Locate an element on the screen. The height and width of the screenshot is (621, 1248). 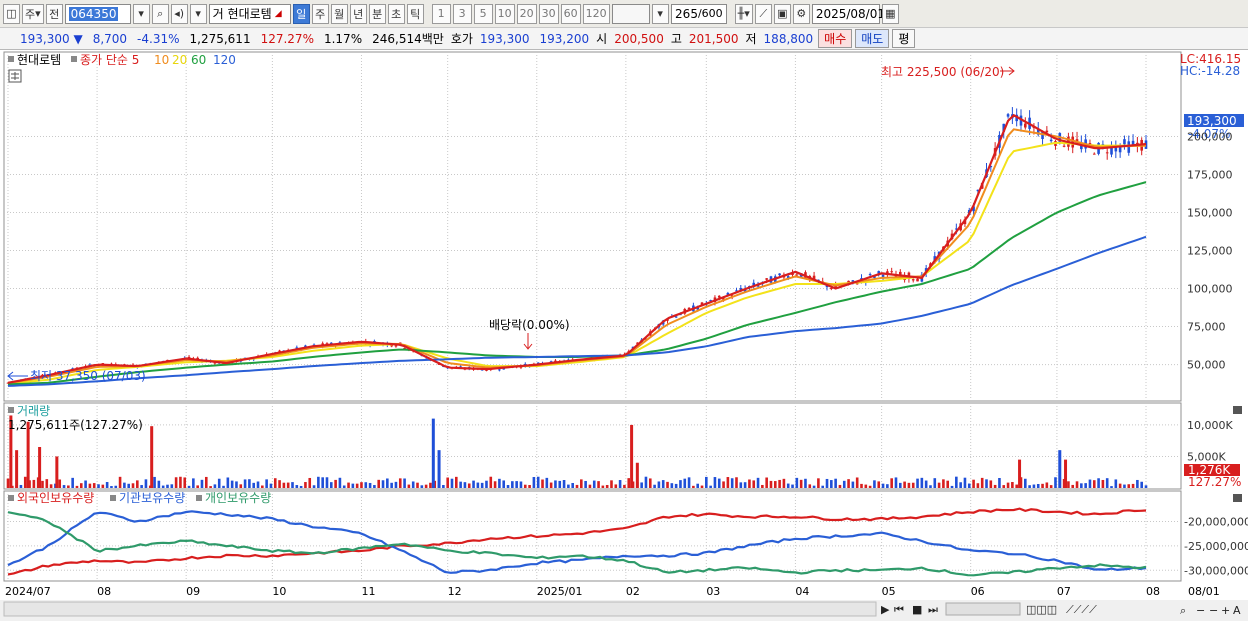
stock-code-input: 064350 is located at coordinates (97, 13).